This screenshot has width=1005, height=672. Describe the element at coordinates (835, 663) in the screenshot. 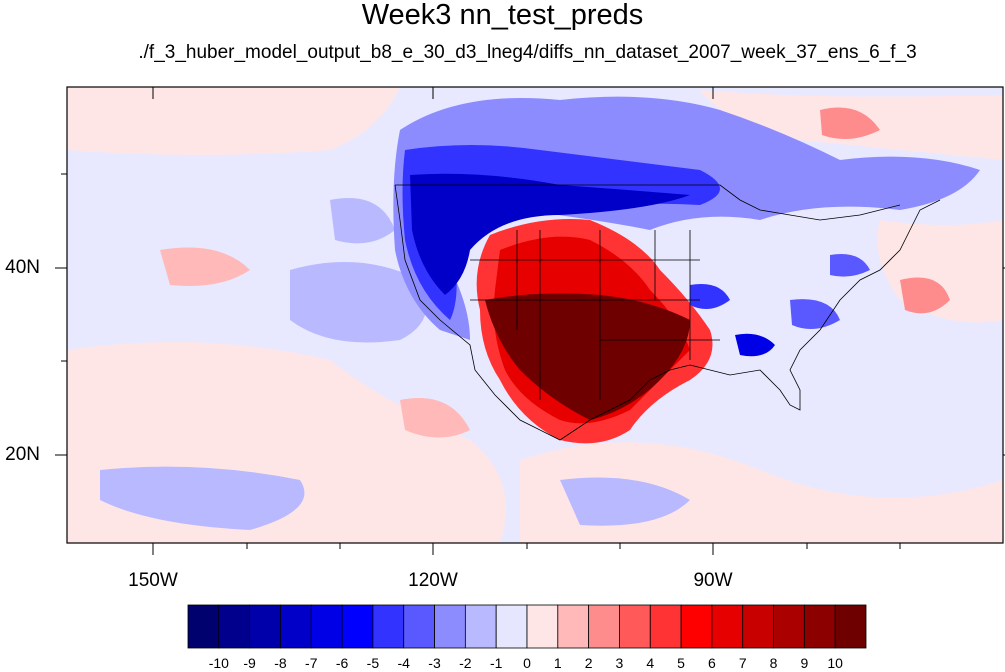

I see `colorbar-label: 10` at that location.